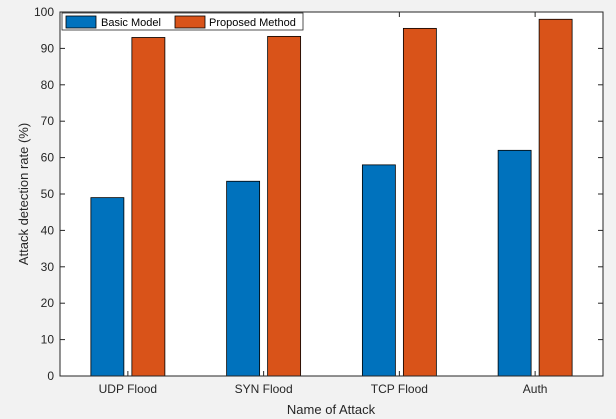  Describe the element at coordinates (48, 194) in the screenshot. I see `y-tick-label: 50` at that location.